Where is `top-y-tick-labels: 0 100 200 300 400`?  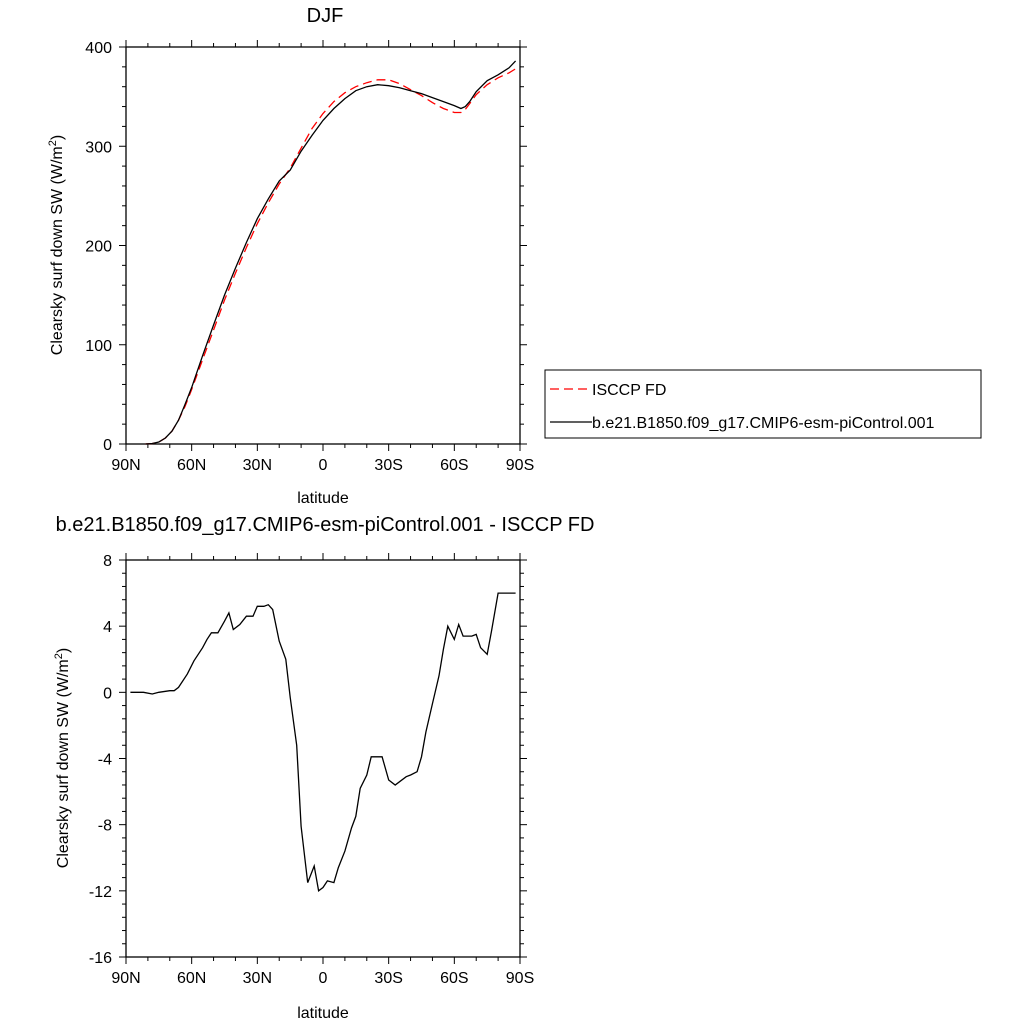 top-y-tick-labels: 0 100 200 300 400 is located at coordinates (98, 247).